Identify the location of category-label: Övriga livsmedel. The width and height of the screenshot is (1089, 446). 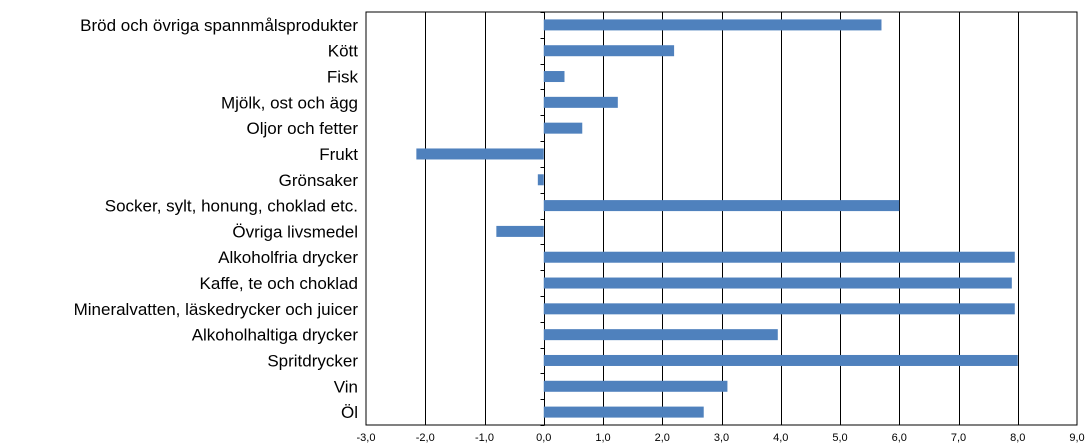
(295, 231).